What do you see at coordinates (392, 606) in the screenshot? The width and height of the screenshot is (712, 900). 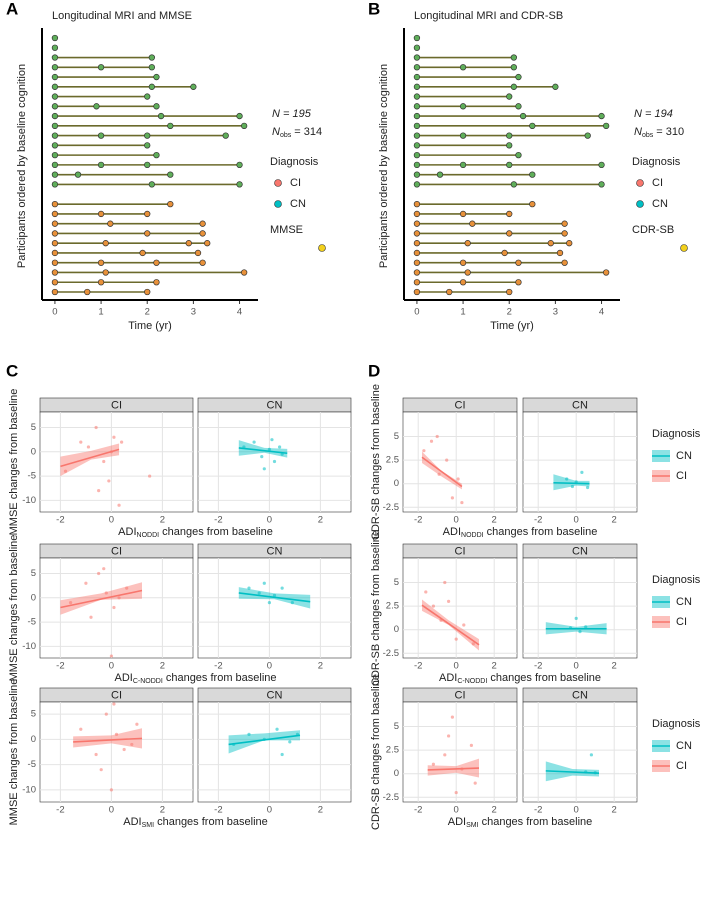 I see `y-tick-label: 2.5` at bounding box center [392, 606].